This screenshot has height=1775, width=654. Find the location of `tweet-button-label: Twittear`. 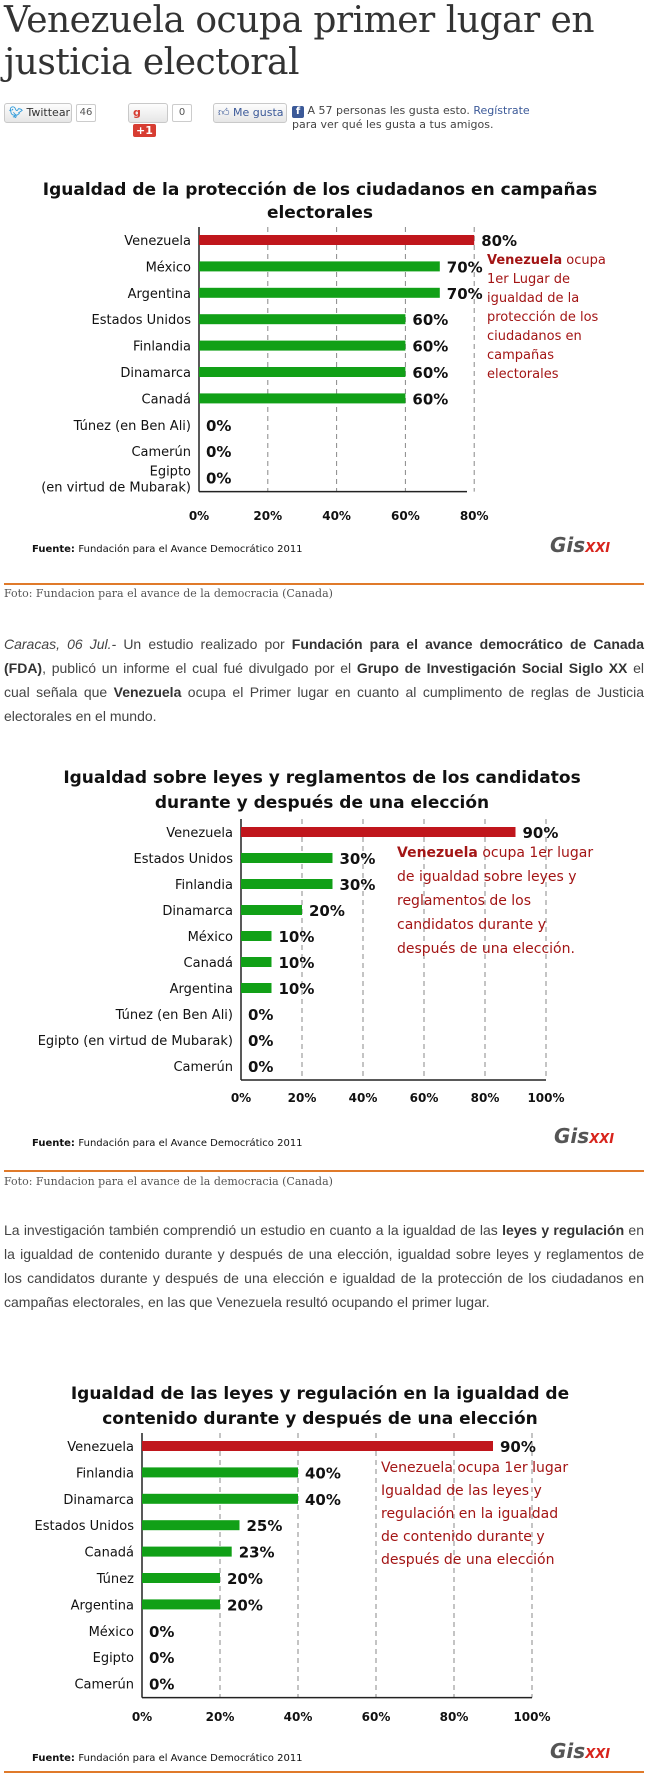

tweet-button-label: Twittear is located at coordinates (48, 112).